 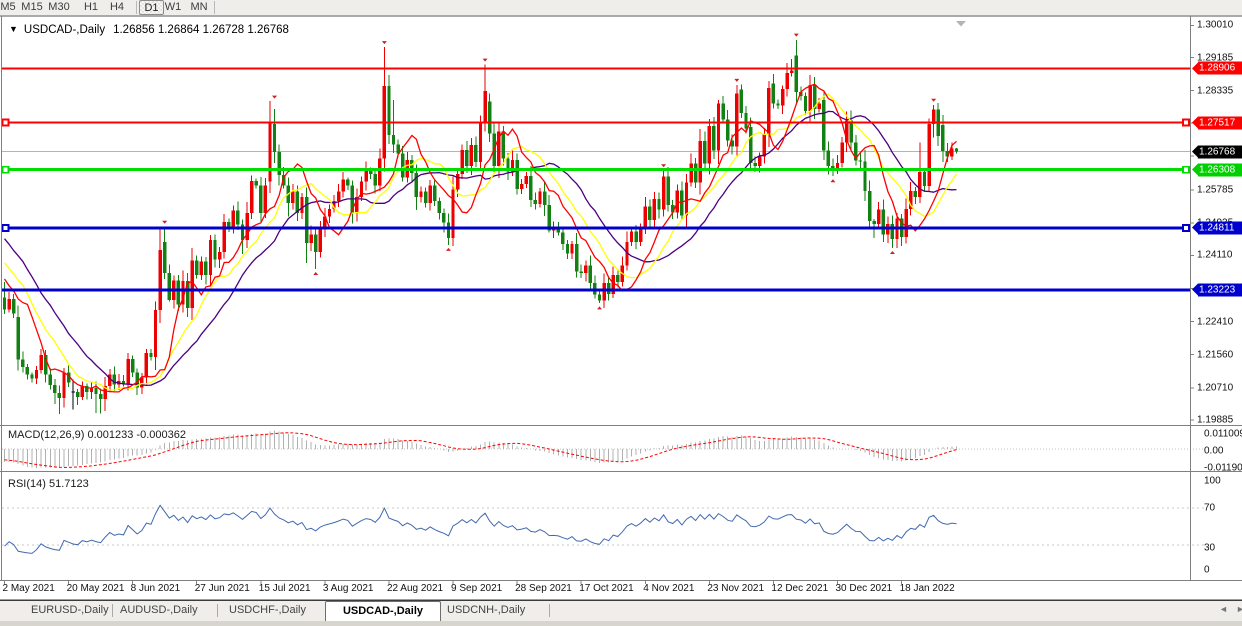 What do you see at coordinates (91, 7) in the screenshot?
I see `timeframe-button-H1: H1` at bounding box center [91, 7].